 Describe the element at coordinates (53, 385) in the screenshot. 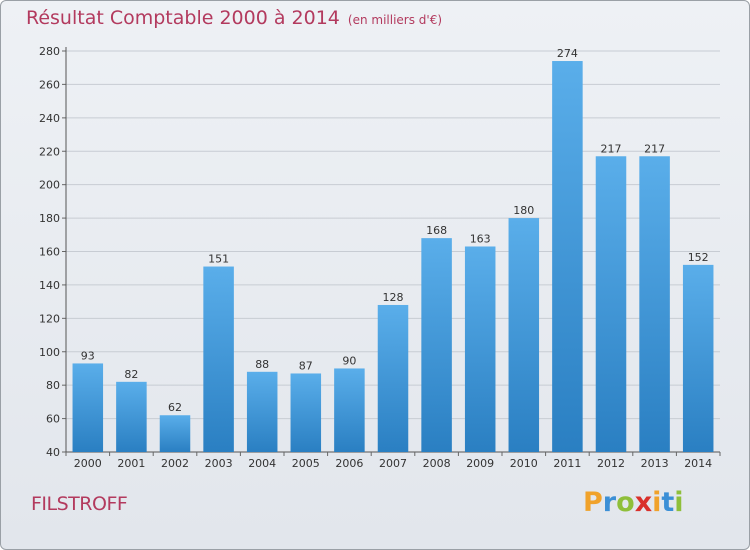

I see `y-tick-label: 80` at that location.